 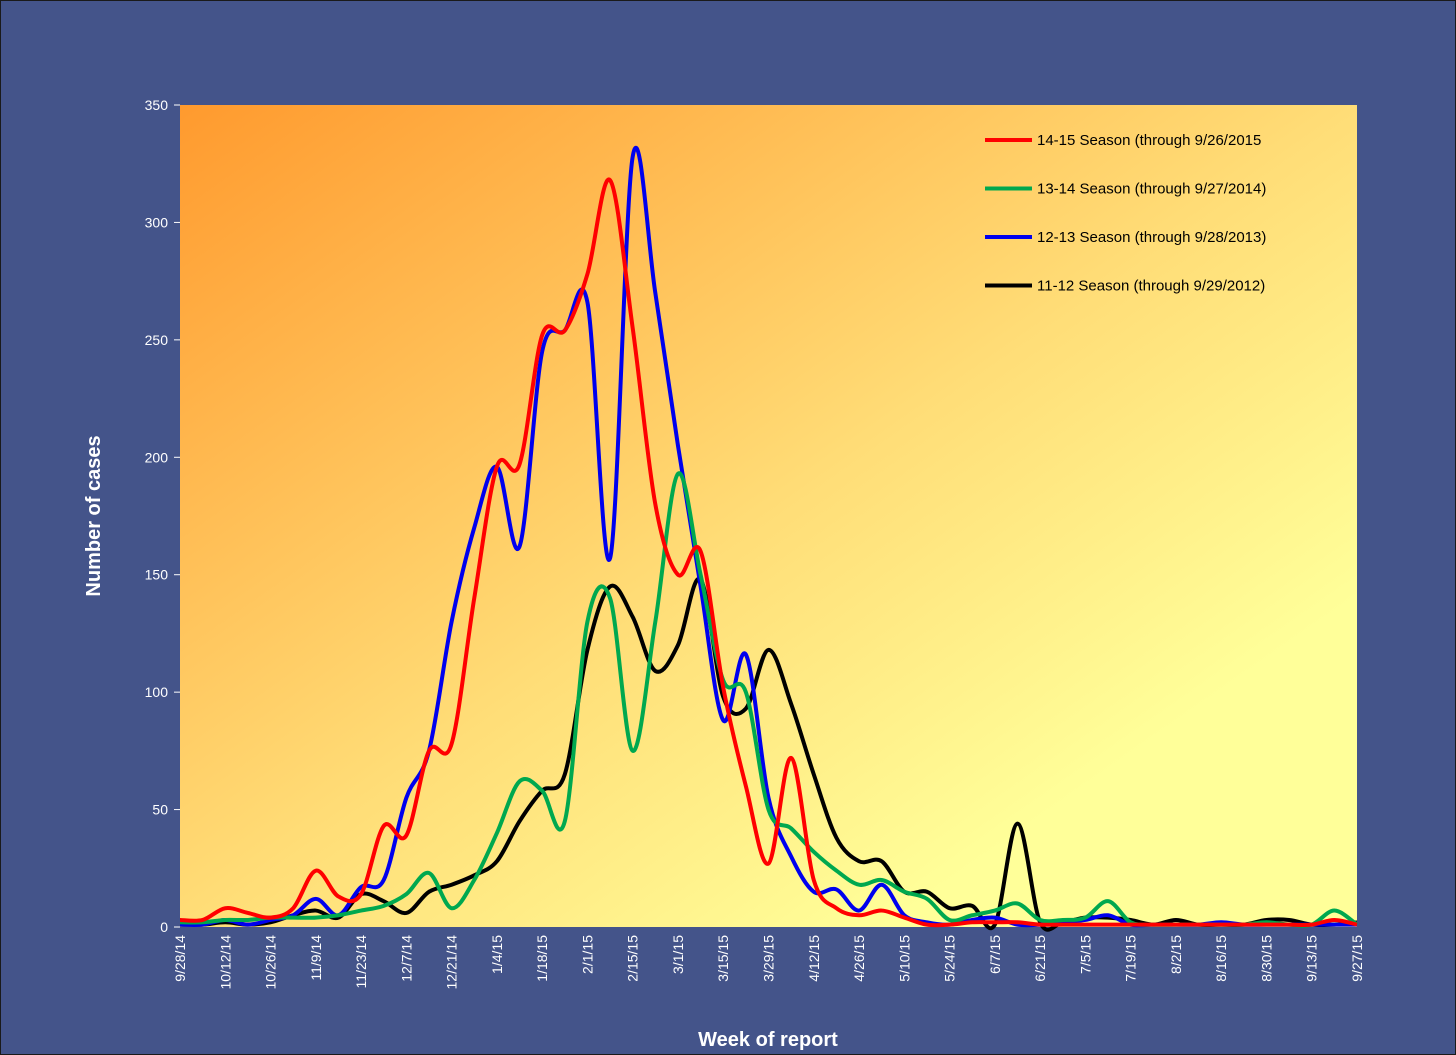 What do you see at coordinates (157, 222) in the screenshot?
I see `y-tick-label: 300` at bounding box center [157, 222].